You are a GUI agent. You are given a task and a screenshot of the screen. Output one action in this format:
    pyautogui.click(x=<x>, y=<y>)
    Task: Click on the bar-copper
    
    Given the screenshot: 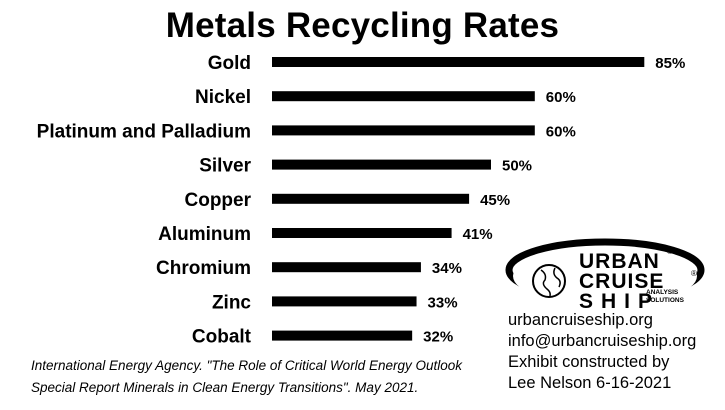 What is the action you would take?
    pyautogui.click(x=371, y=198)
    